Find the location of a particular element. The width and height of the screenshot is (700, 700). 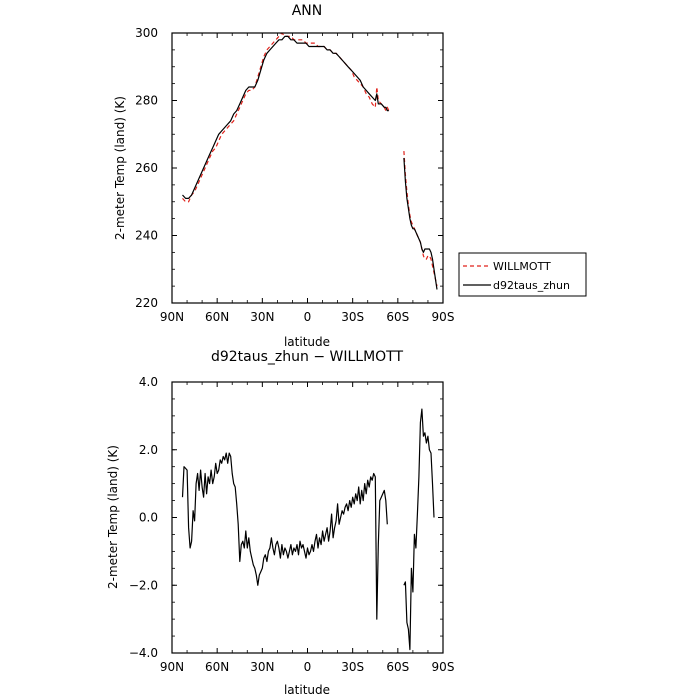

y-tick-label: 300 is located at coordinates (146, 33).